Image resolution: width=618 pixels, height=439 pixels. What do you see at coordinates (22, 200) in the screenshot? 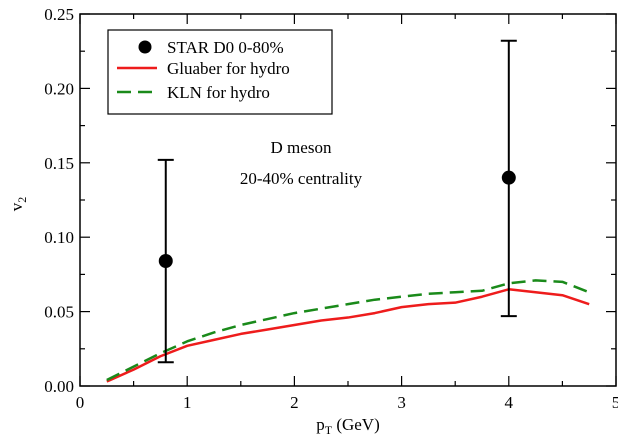
I see `y-axis-title-sub: 2` at bounding box center [22, 200].